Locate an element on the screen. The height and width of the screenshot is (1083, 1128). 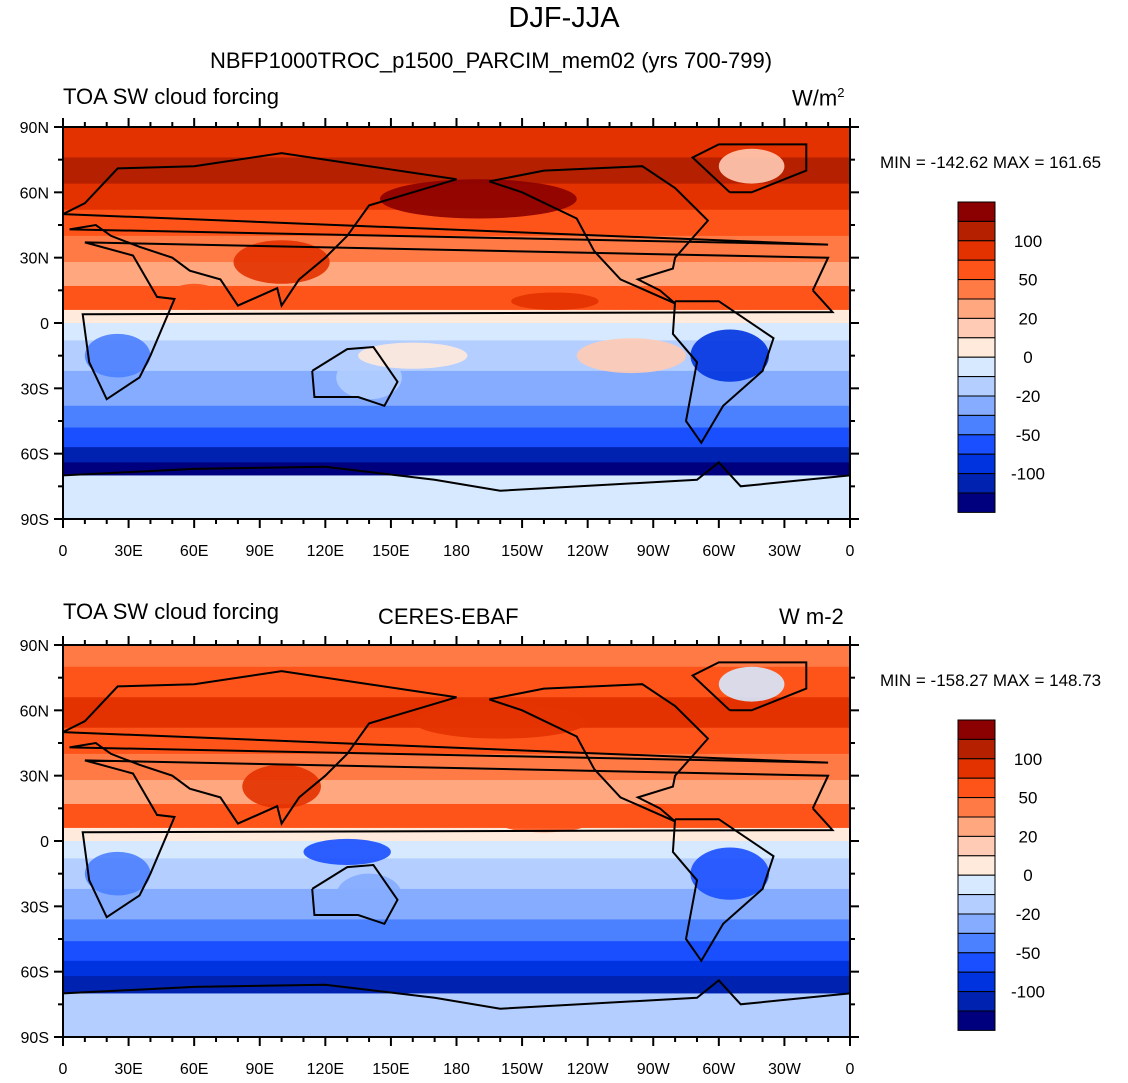
lon-label: 120W is located at coordinates (588, 551).